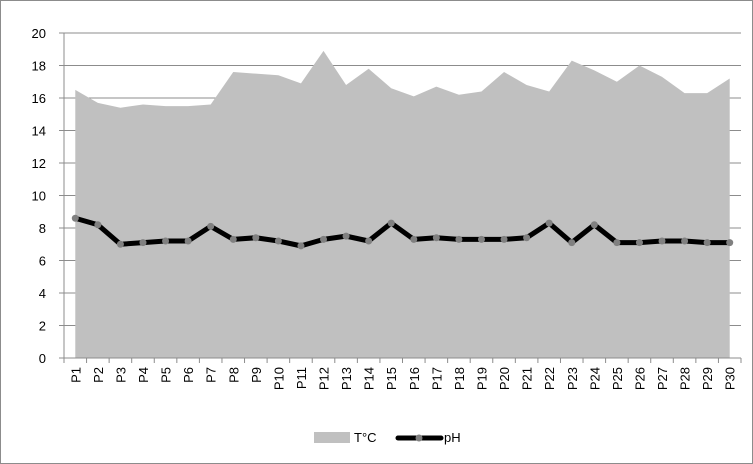  I want to click on y-tick-label: 4, so click(42, 293).